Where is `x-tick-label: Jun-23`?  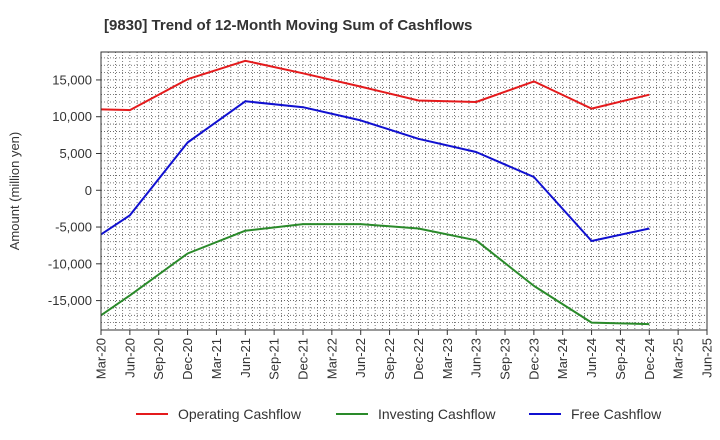 x-tick-label: Jun-23 is located at coordinates (476, 358).